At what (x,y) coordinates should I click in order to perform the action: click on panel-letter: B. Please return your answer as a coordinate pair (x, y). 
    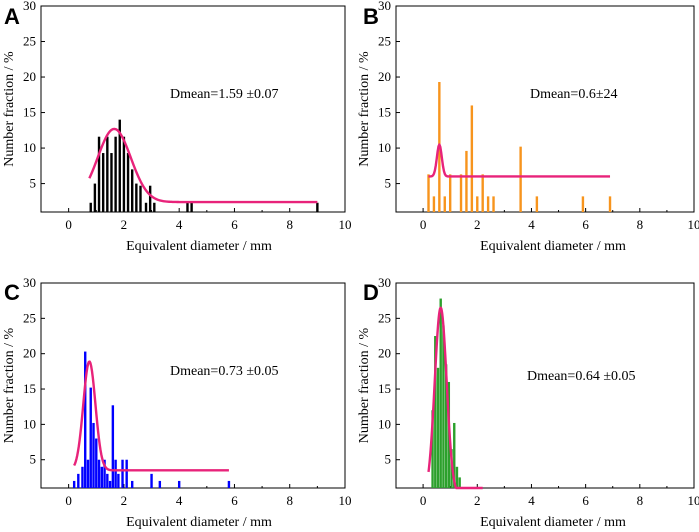
    Looking at the image, I should click on (371, 16).